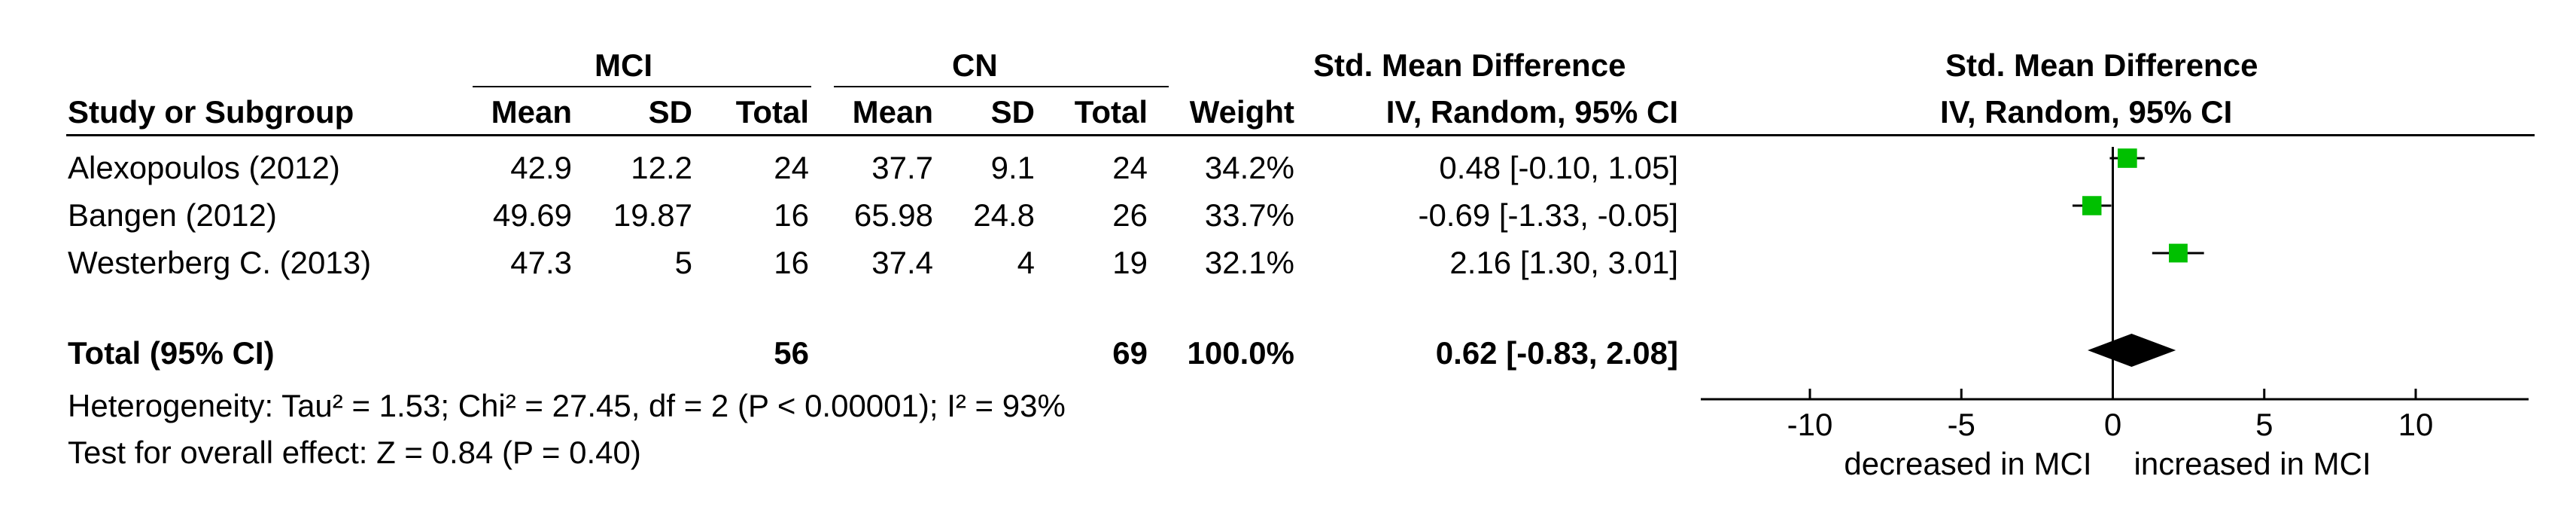  What do you see at coordinates (532, 215) in the screenshot?
I see `row-mci-mean: 49.69` at bounding box center [532, 215].